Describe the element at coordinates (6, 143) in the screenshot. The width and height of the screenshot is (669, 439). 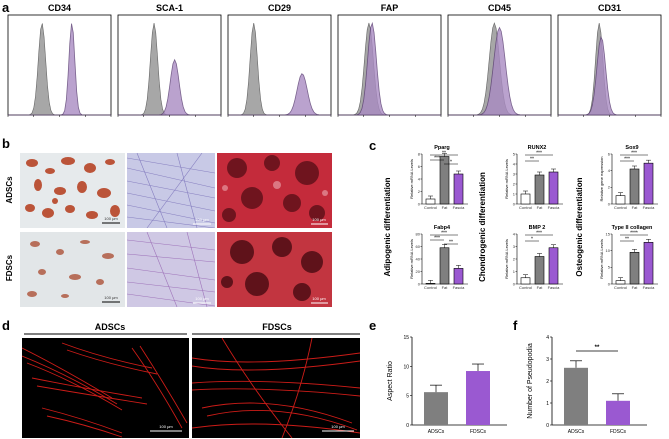
I see `panel-label-b: b` at that location.